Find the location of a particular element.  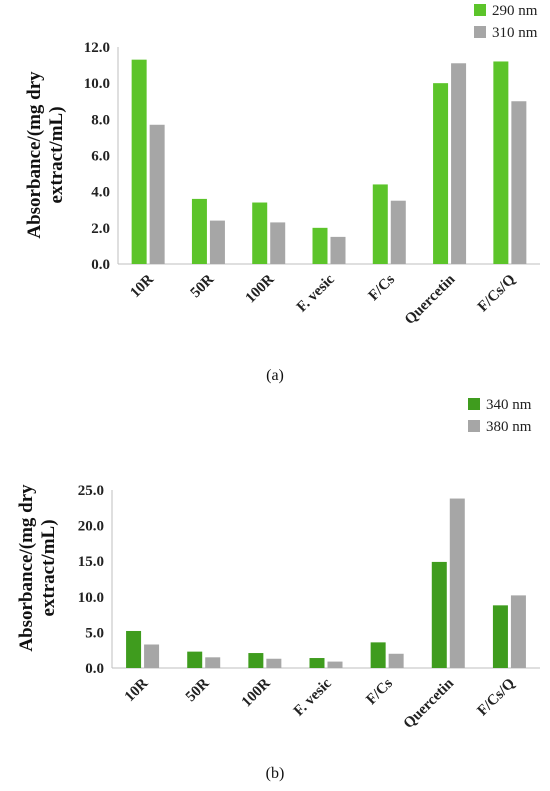

bar-340-nm-10R is located at coordinates (134, 649).